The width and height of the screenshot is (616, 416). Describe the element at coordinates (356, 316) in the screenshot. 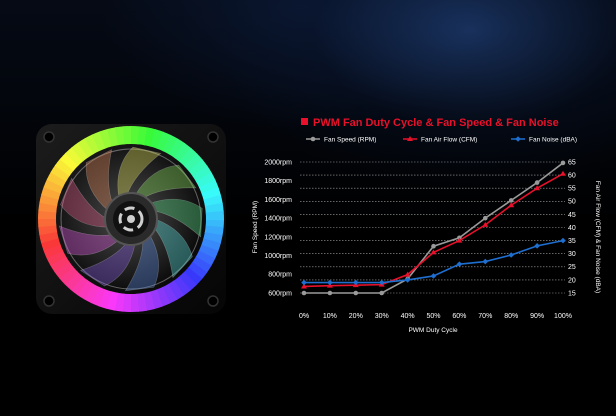

I see `x-tick-label: 20%` at that location.